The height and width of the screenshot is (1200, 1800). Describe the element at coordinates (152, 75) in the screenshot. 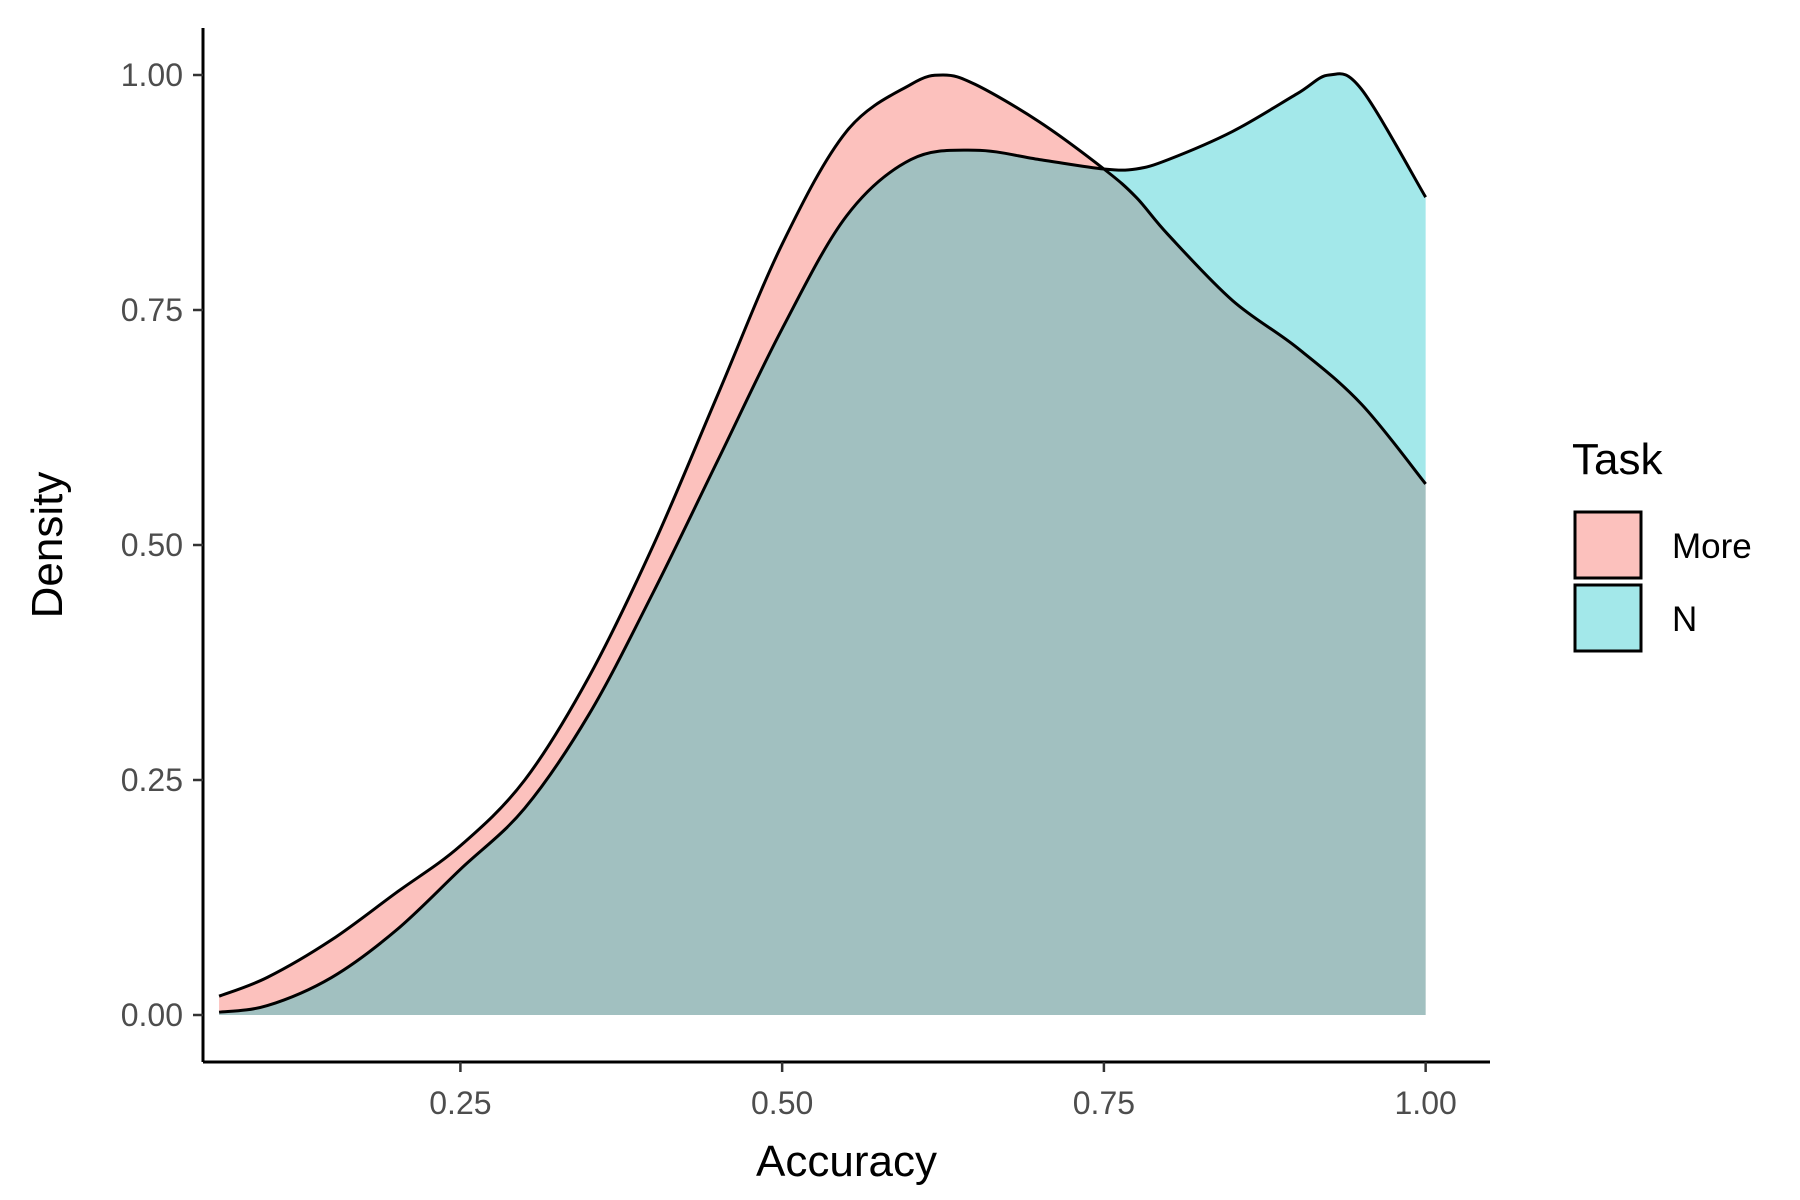

I see `y-tick-label: 1.00` at that location.